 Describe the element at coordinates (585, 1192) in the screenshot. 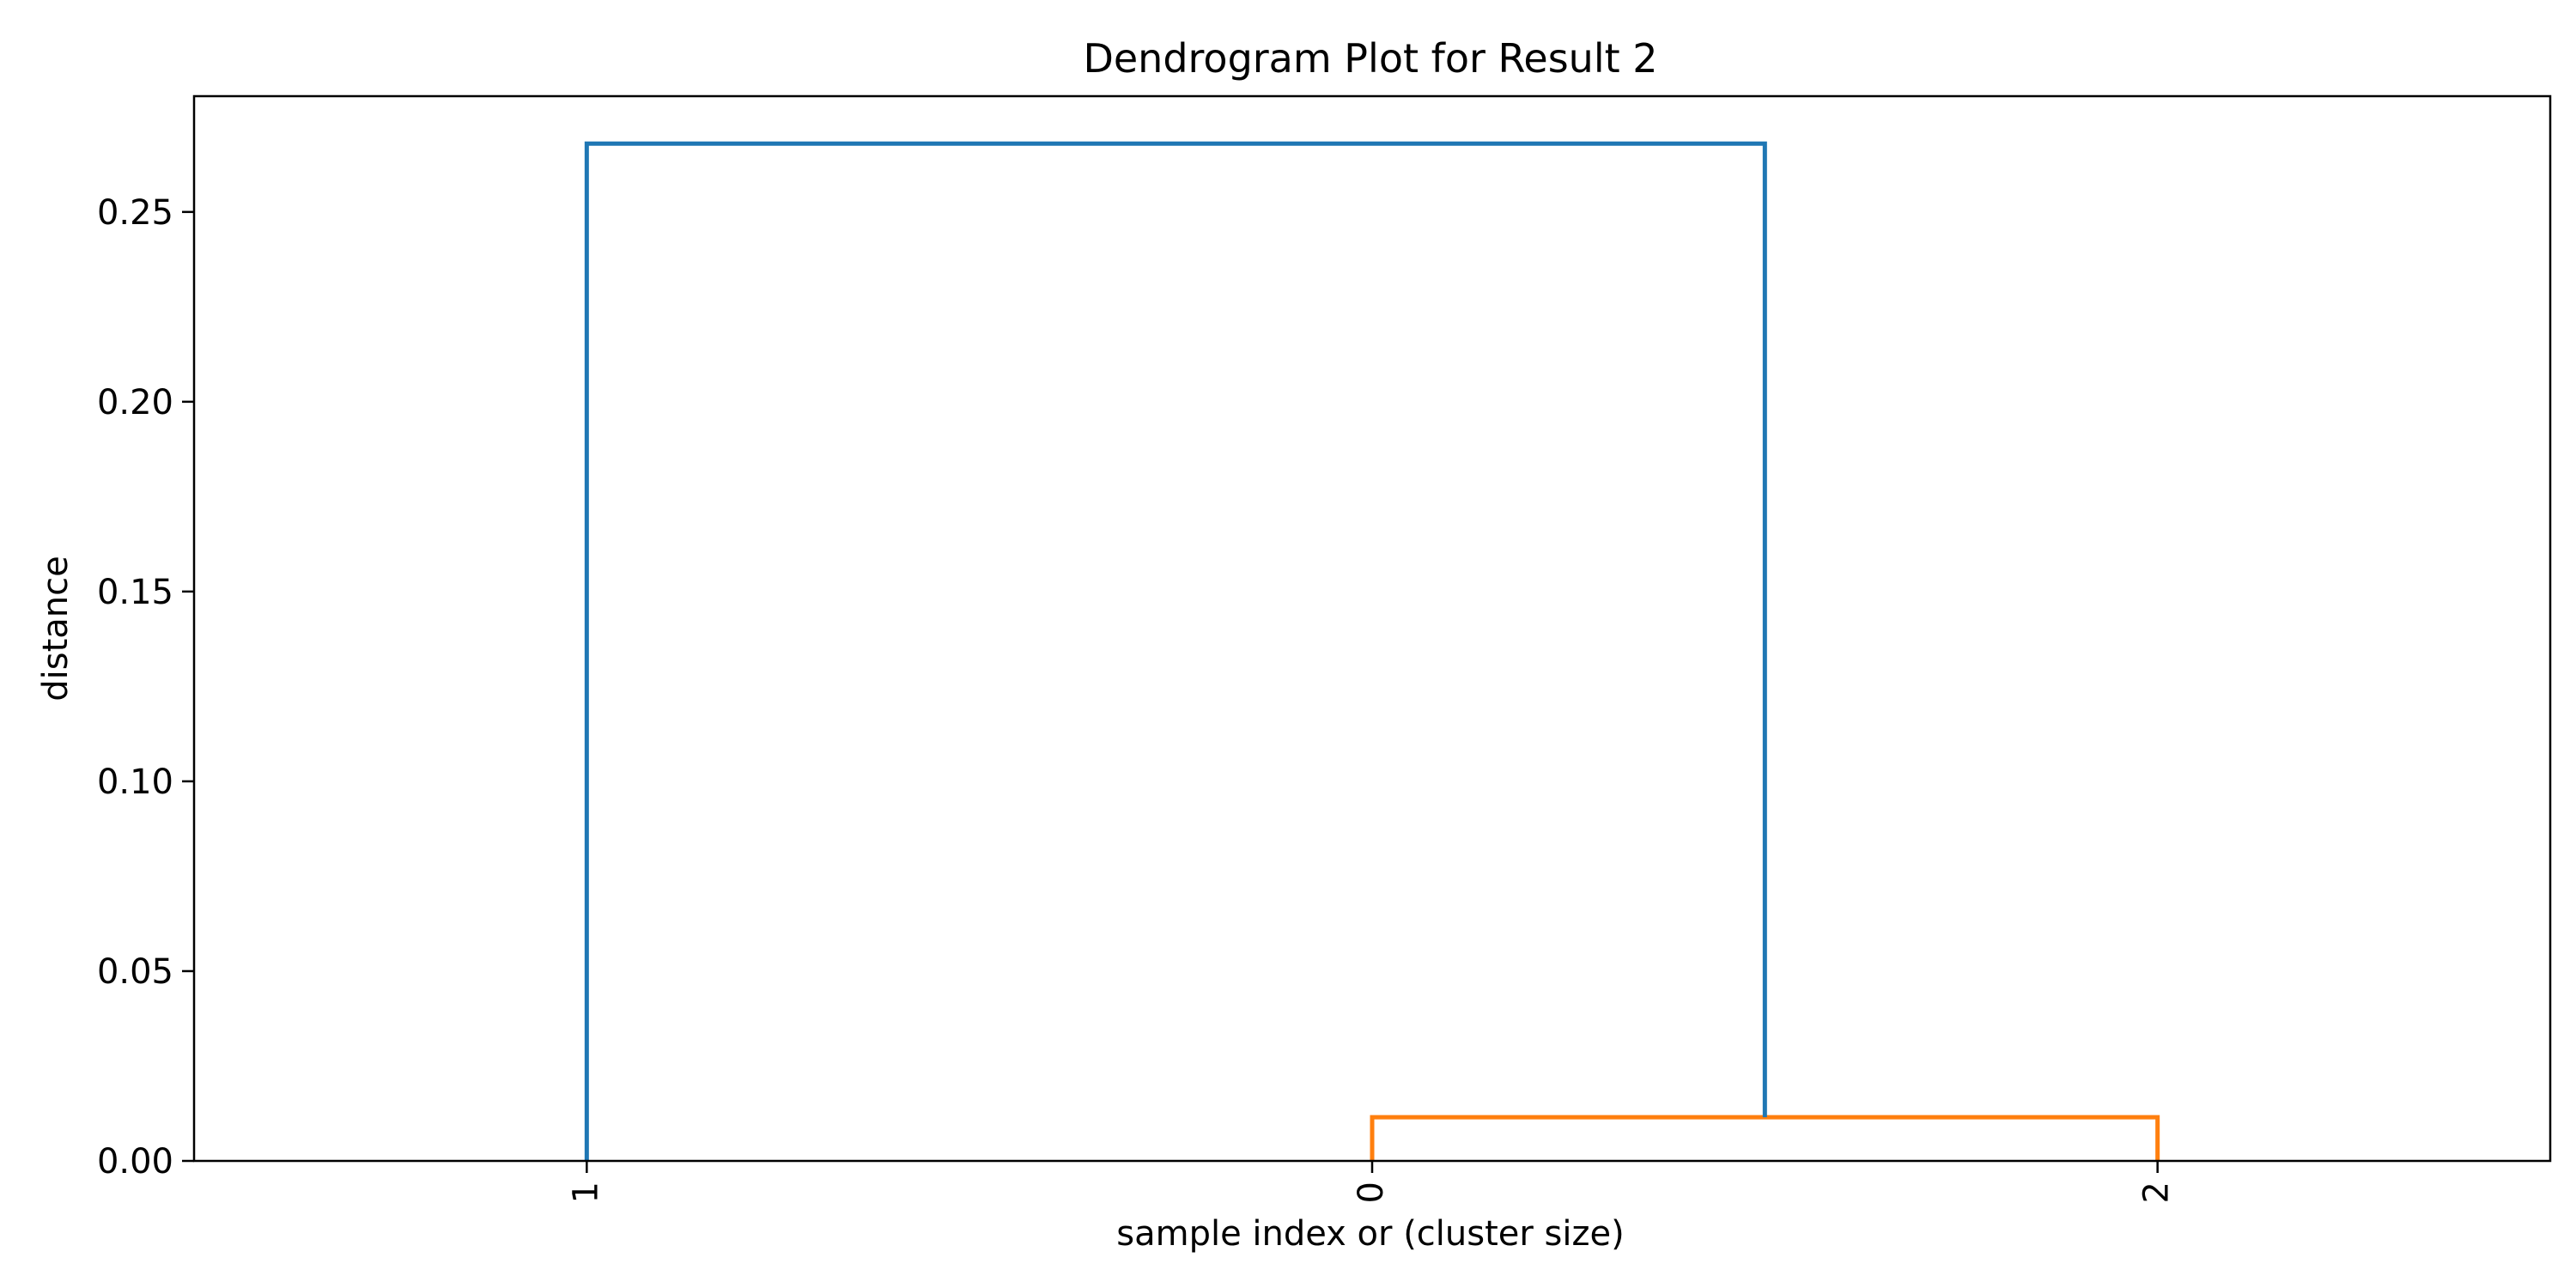

I see `x-tick-label: 1` at that location.